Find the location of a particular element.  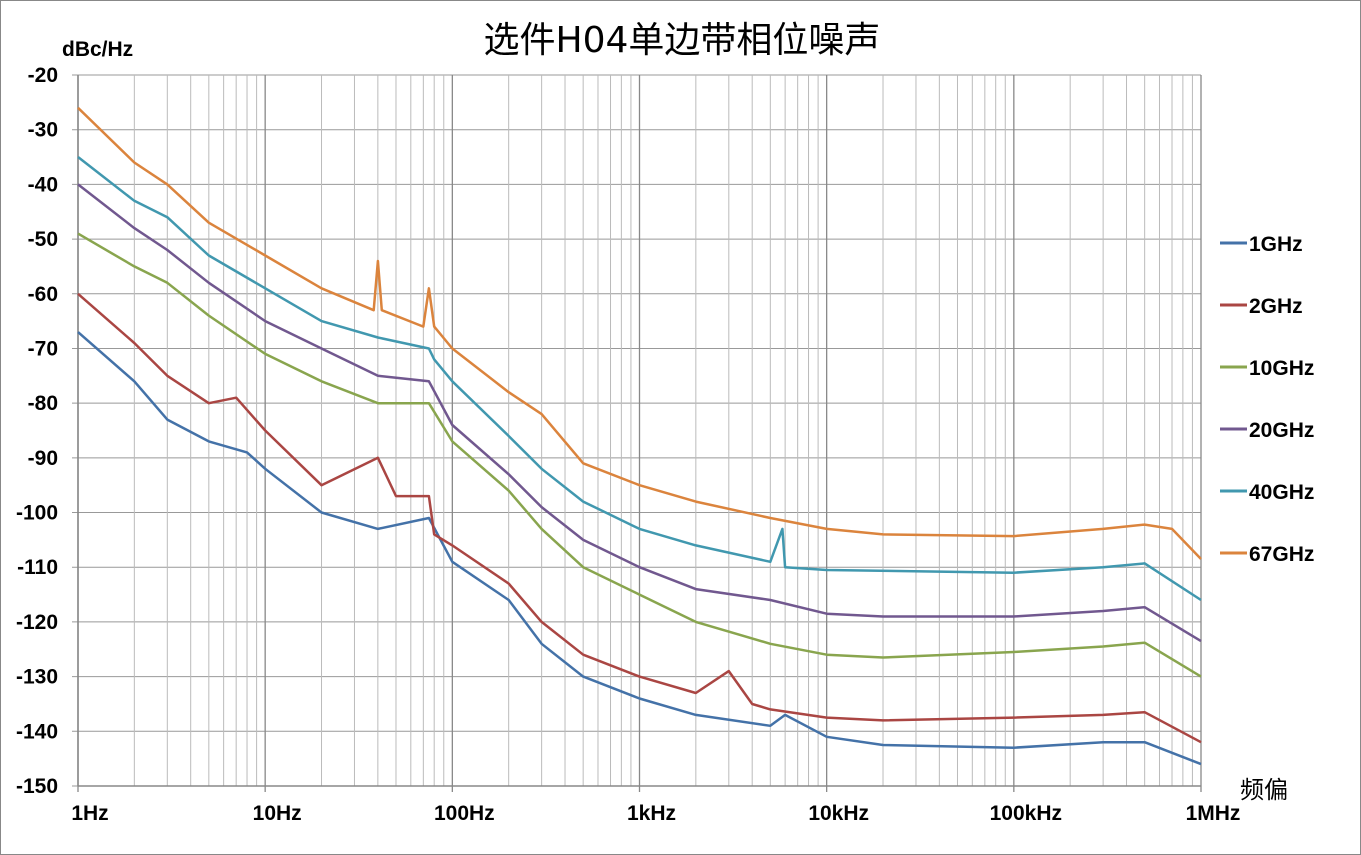

y-tick-label: -50 is located at coordinates (43, 239).